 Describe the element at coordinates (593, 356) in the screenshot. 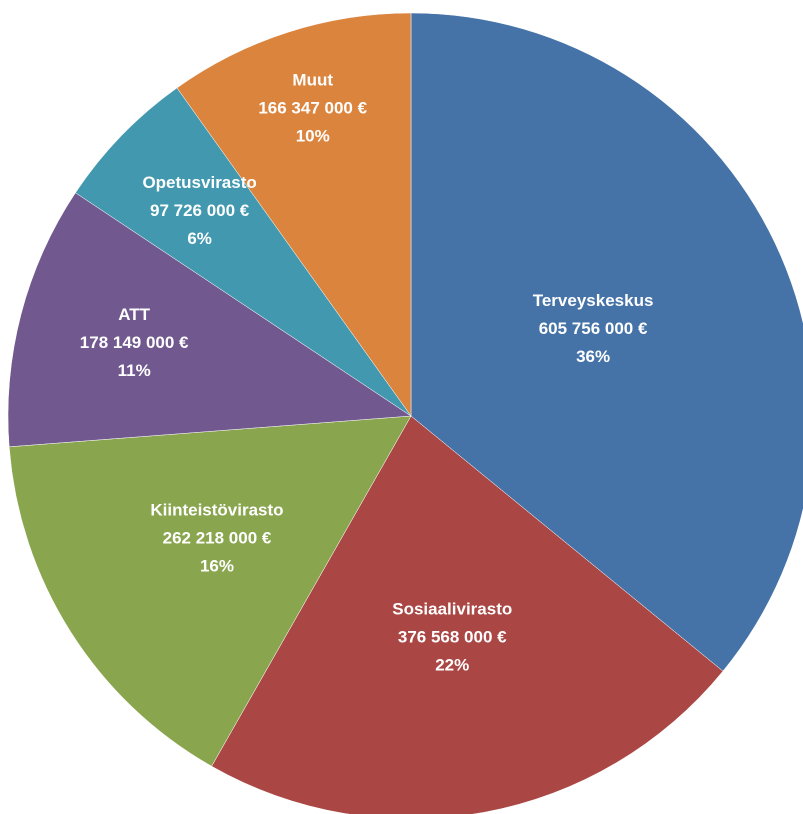

I see `slice-percent-label: 36%` at that location.